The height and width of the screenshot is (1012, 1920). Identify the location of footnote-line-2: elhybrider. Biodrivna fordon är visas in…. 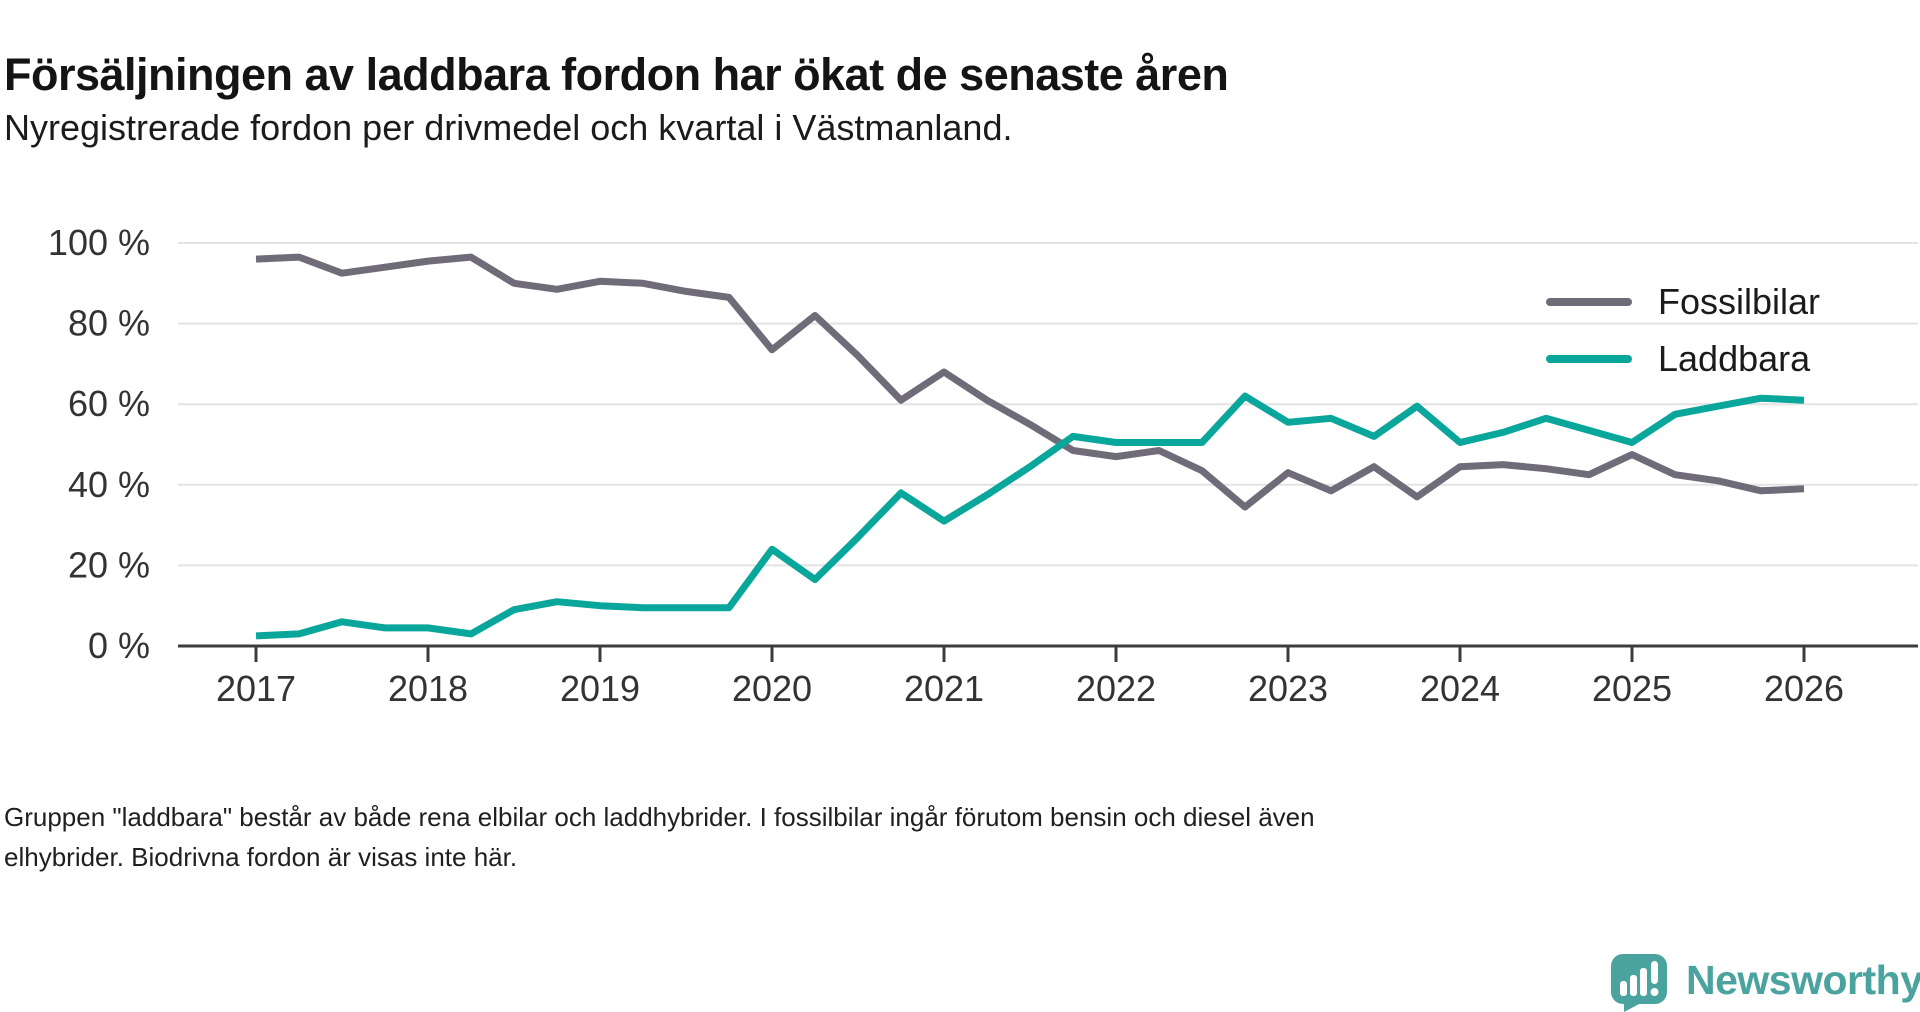
(261, 857).